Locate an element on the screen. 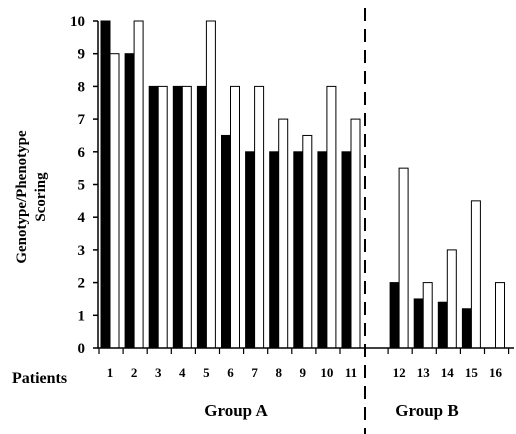 The width and height of the screenshot is (516, 434). y-tick-label-6: 6 is located at coordinates (82, 153).